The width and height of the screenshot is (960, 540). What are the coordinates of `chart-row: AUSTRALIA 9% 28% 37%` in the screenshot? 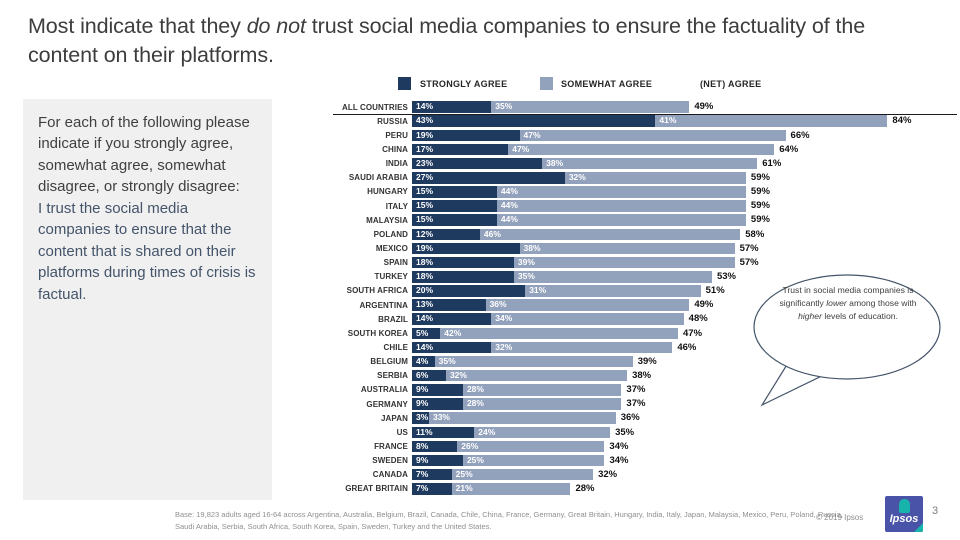 It's located at (645, 390).